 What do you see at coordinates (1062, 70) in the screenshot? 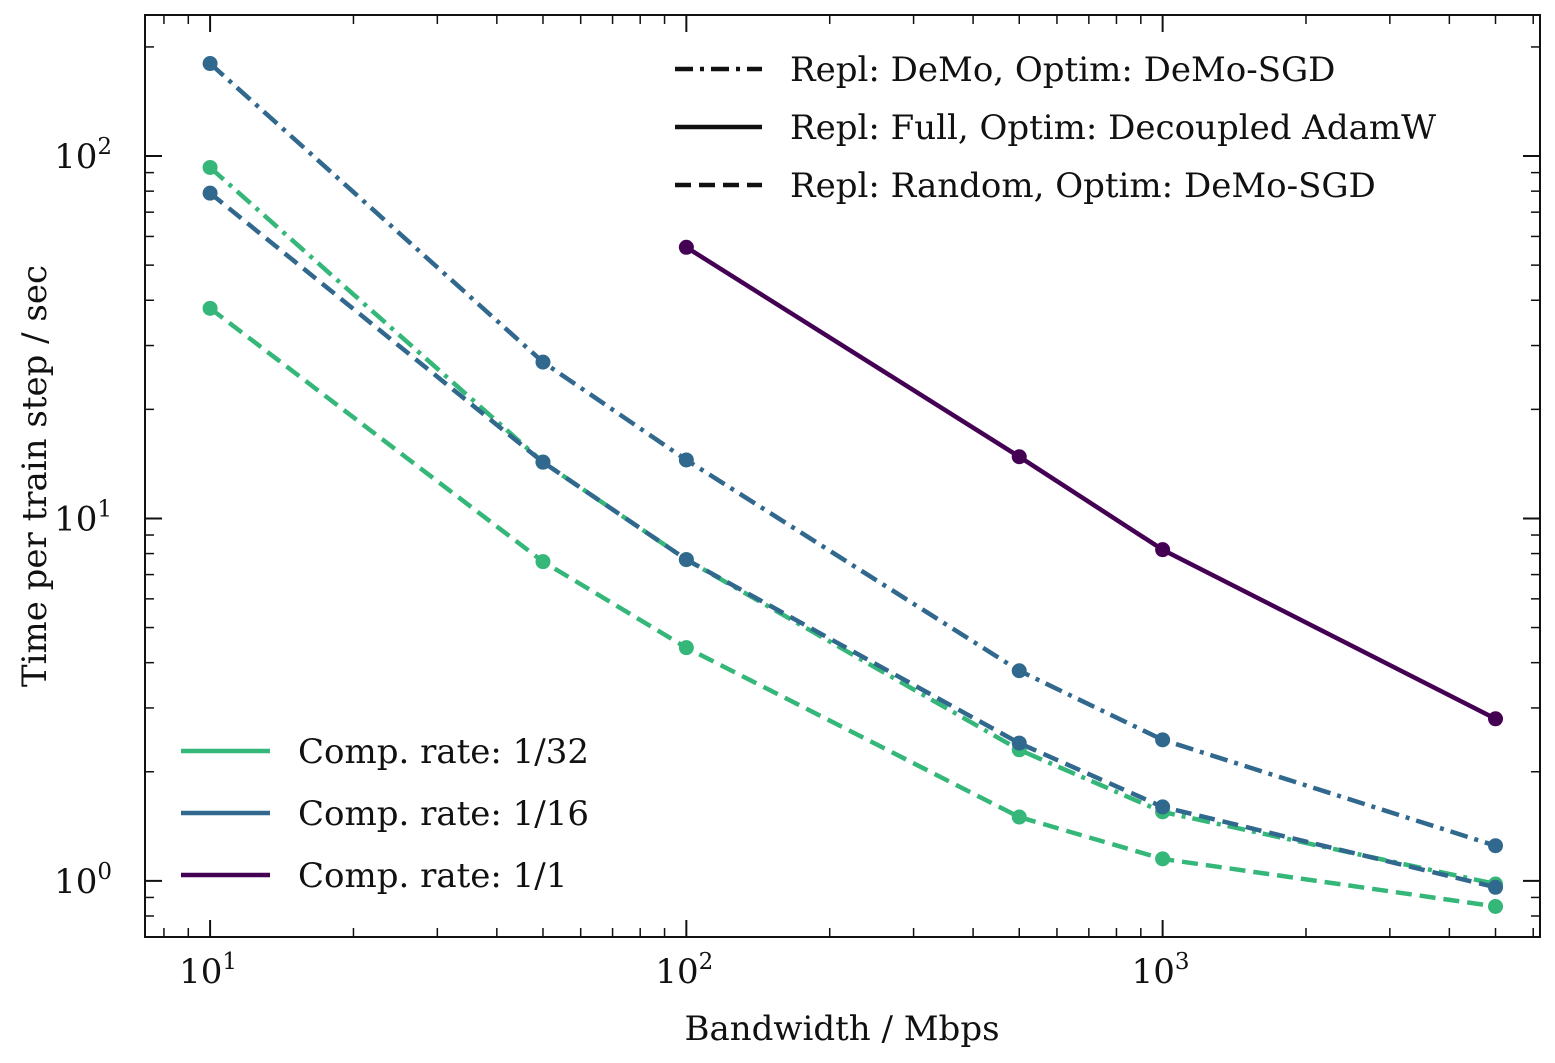
I see `legend-style-label: Repl: DeMo, Optim: DeMo-SGD` at bounding box center [1062, 70].